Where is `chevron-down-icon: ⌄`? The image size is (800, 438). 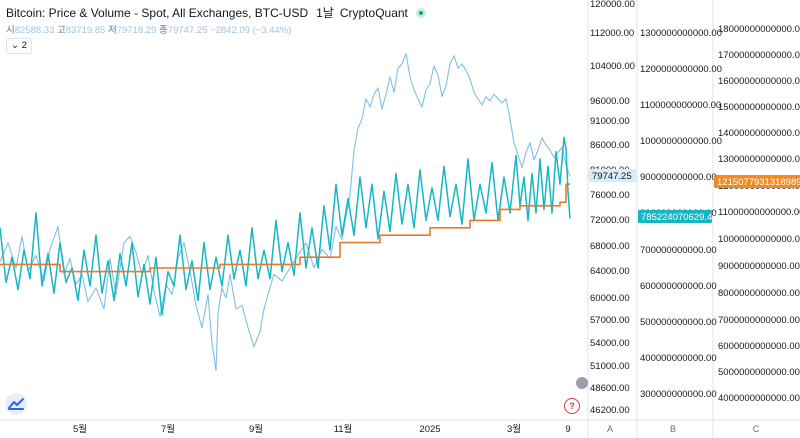 chevron-down-icon: ⌄ is located at coordinates (15, 45).